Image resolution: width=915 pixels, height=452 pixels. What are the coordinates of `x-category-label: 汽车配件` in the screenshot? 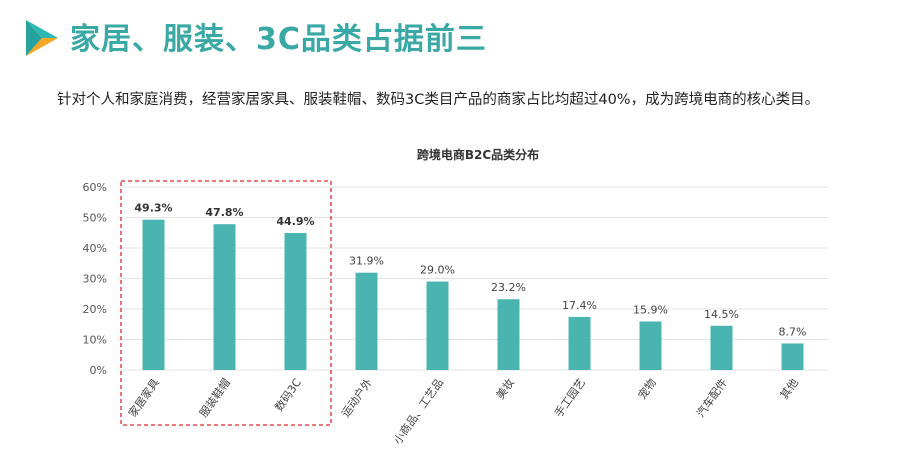 It's located at (711, 398).